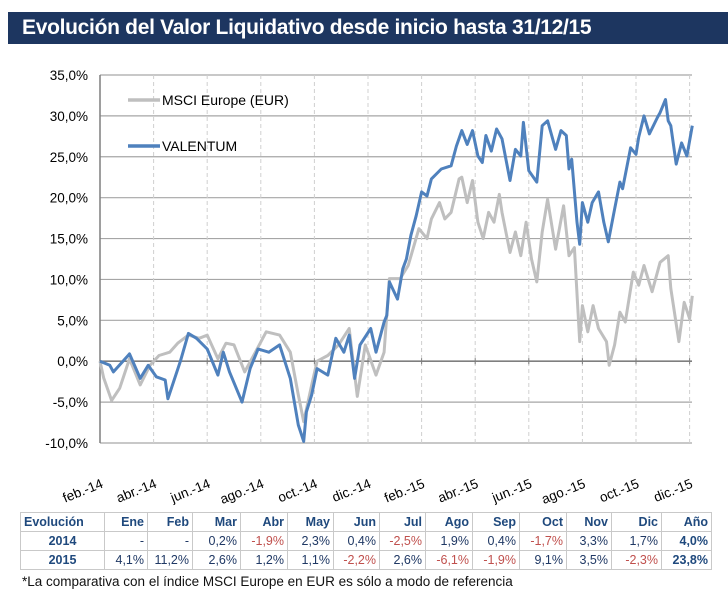 The width and height of the screenshot is (728, 592). What do you see at coordinates (190, 491) in the screenshot?
I see `x-tick-label: jun.-14` at bounding box center [190, 491].